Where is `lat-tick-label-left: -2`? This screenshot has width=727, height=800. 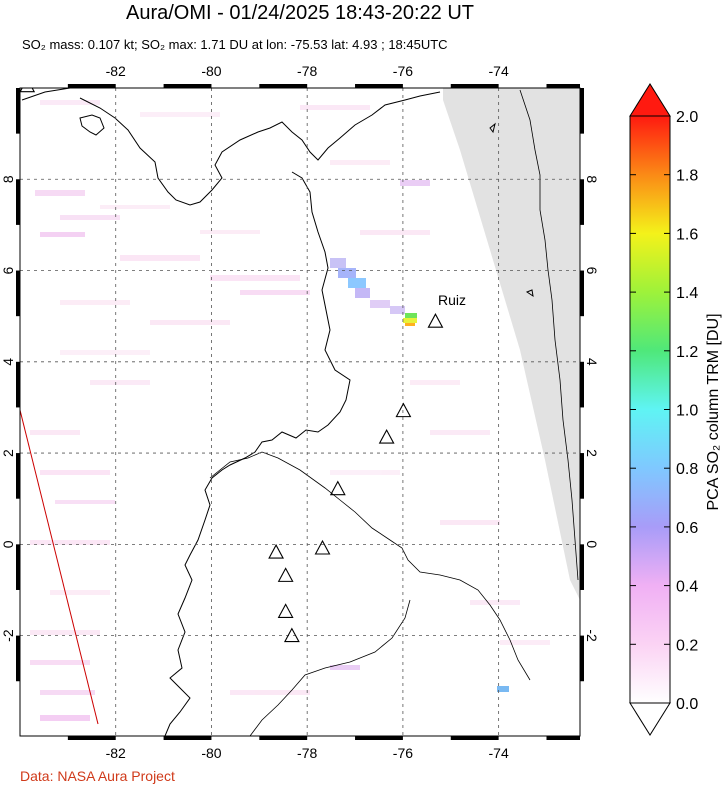 lat-tick-label-left: -2 is located at coordinates (8, 635).